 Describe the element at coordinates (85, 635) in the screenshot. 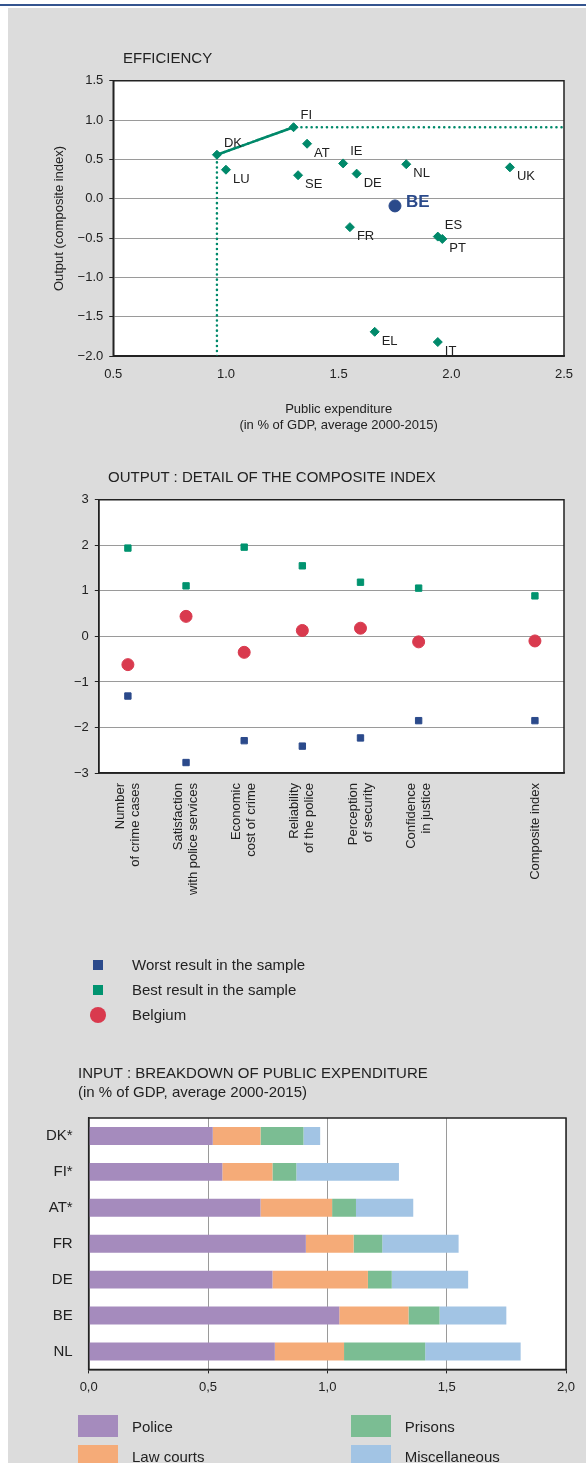

I see `y-tick-label: 0` at that location.